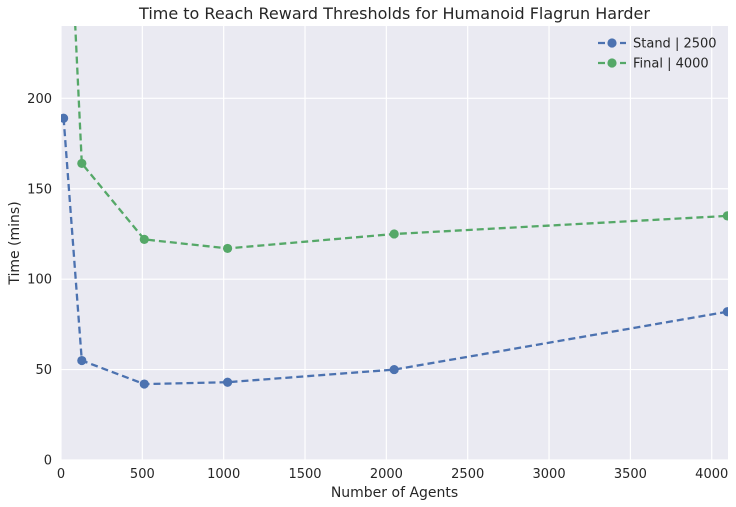 The image size is (736, 507). I want to click on x-tick-label: 3500, so click(630, 474).